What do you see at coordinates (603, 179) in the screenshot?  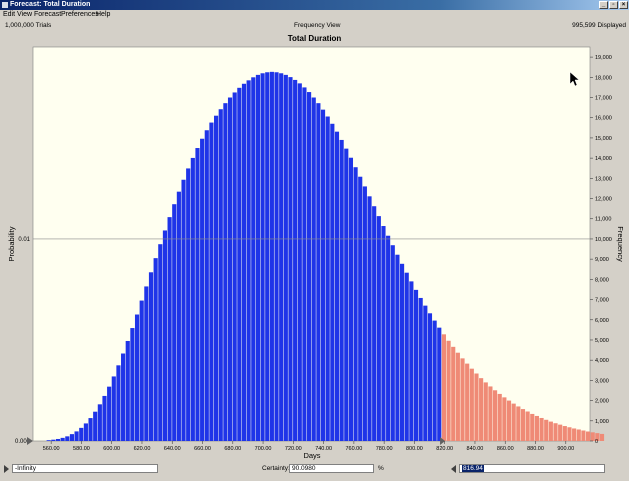 I see `right-tick-label: 13,000` at bounding box center [603, 179].